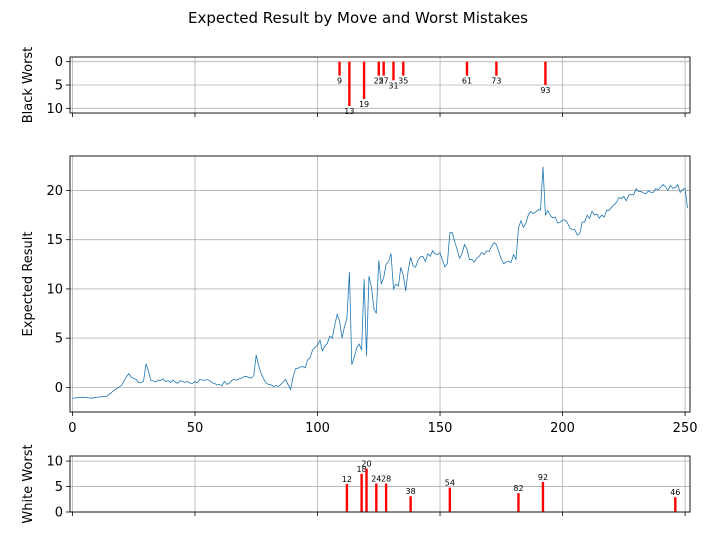  I want to click on main-ytick-label-20: 20, so click(54, 191).